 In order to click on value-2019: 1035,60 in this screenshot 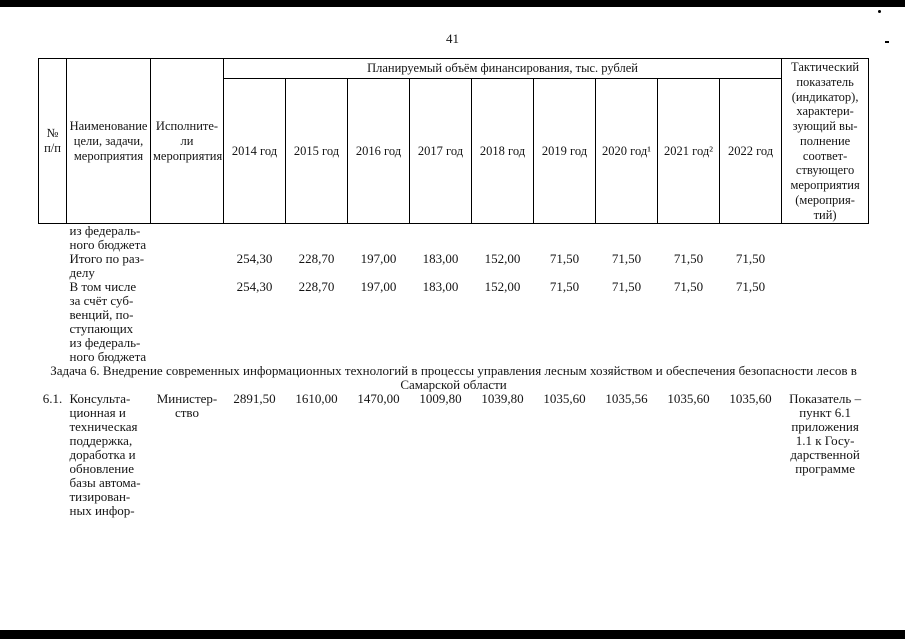, I will do `click(564, 399)`.